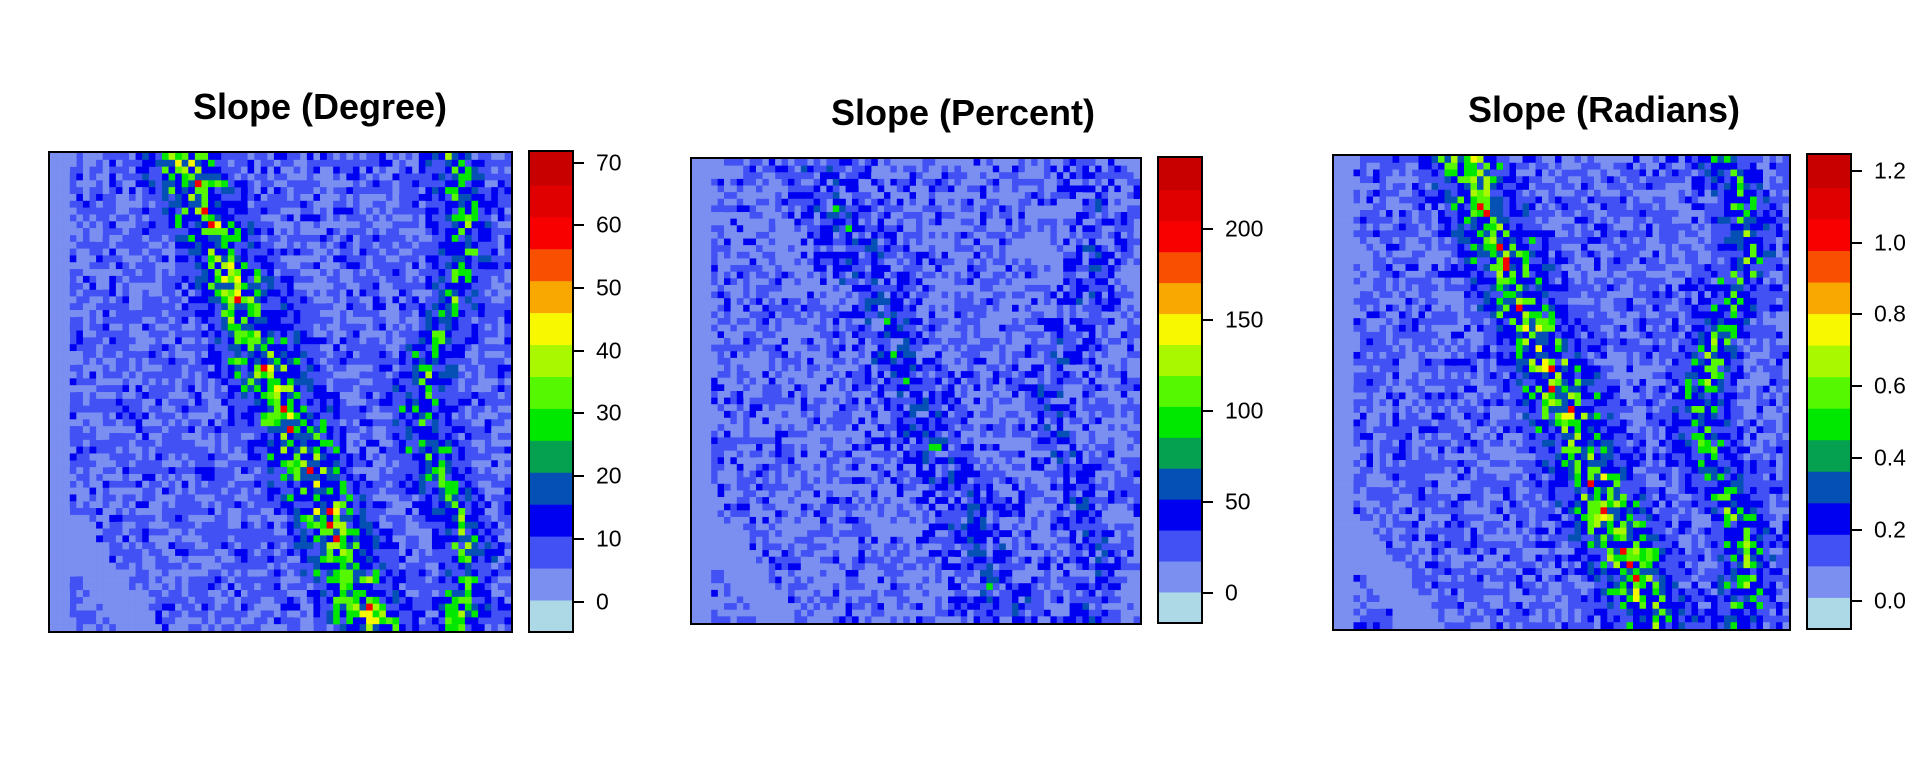 This screenshot has width=1920, height=768. What do you see at coordinates (320, 106) in the screenshot?
I see `chart-title: Slope (Degree)` at bounding box center [320, 106].